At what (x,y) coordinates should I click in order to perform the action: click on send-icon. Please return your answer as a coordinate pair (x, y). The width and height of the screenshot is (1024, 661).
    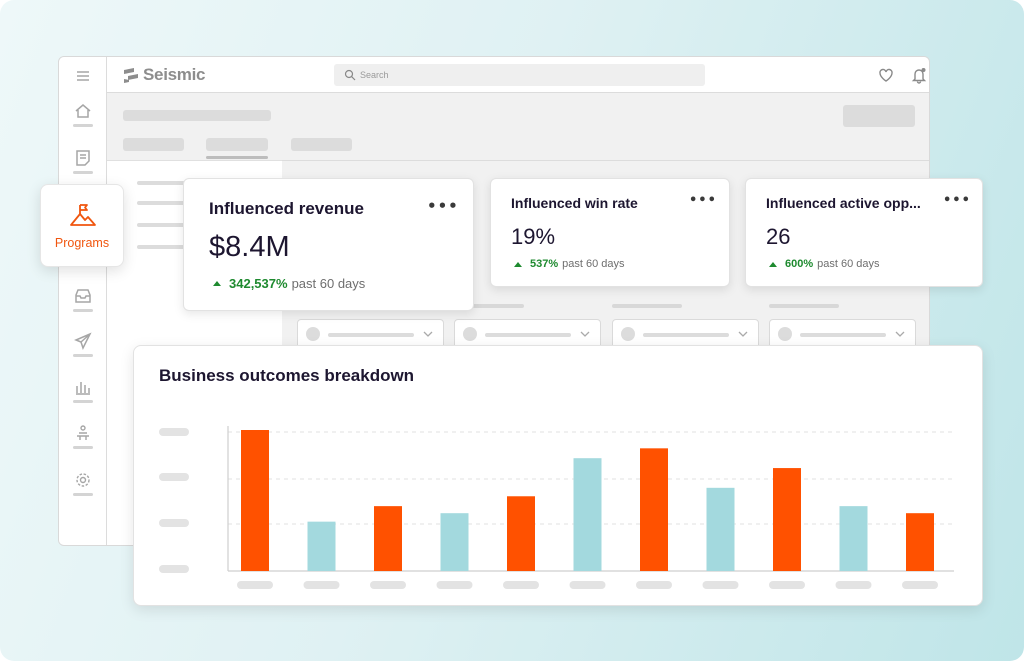
    Looking at the image, I should click on (83, 341).